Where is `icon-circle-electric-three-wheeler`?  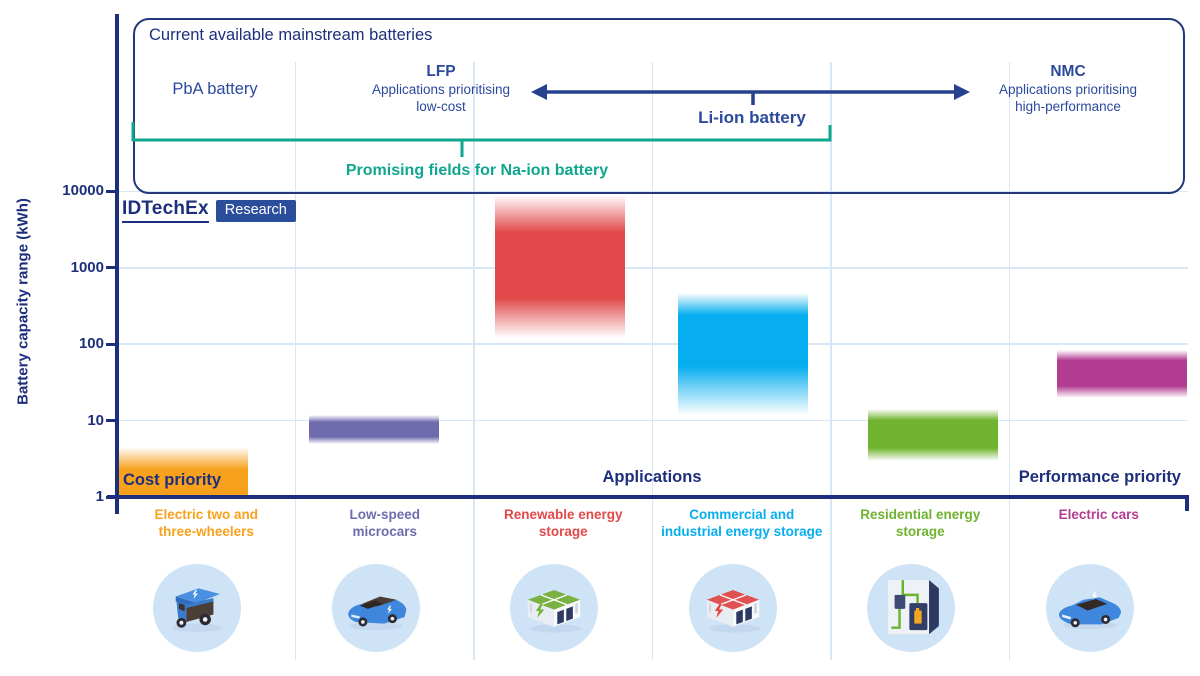
icon-circle-electric-three-wheeler is located at coordinates (197, 608).